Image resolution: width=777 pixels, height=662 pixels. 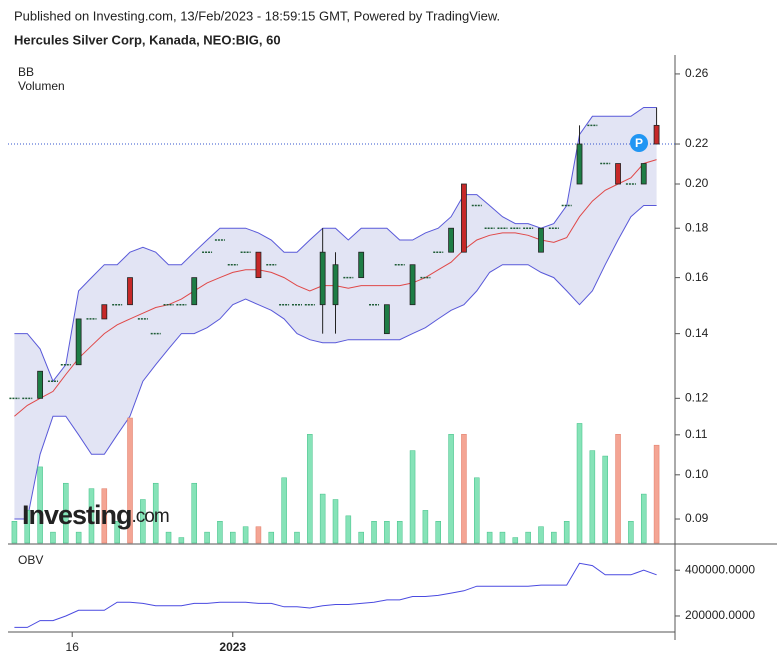 I want to click on y-tick-label: 0.14, so click(x=697, y=333).